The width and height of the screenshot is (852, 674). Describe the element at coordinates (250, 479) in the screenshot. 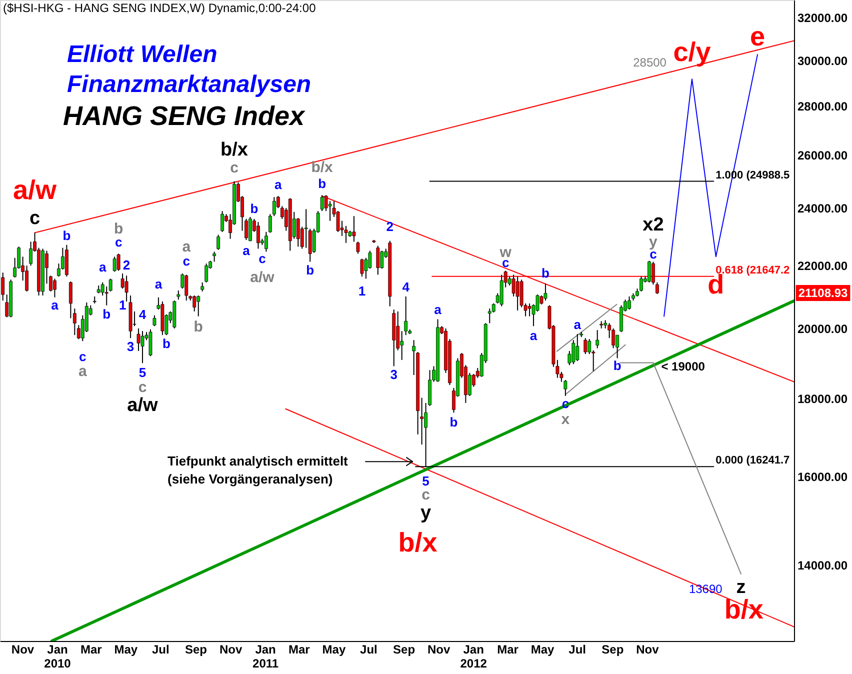

I see `annotation: (siehe Vorgängeranalysen)` at that location.